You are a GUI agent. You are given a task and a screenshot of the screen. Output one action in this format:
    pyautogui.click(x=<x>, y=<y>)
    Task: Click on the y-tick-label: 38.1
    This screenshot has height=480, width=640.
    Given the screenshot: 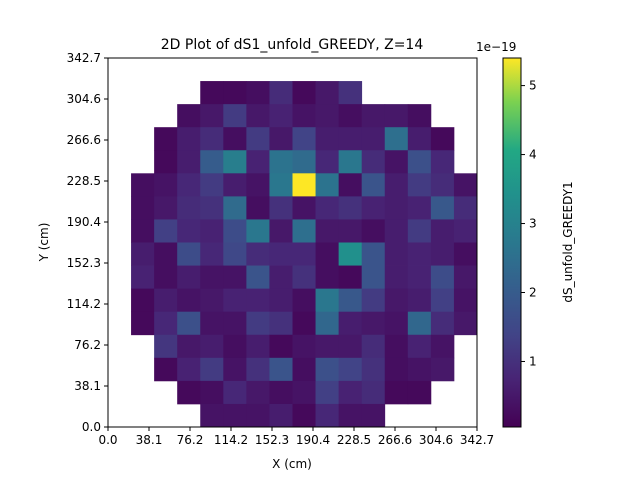 What is the action you would take?
    pyautogui.click(x=87, y=386)
    